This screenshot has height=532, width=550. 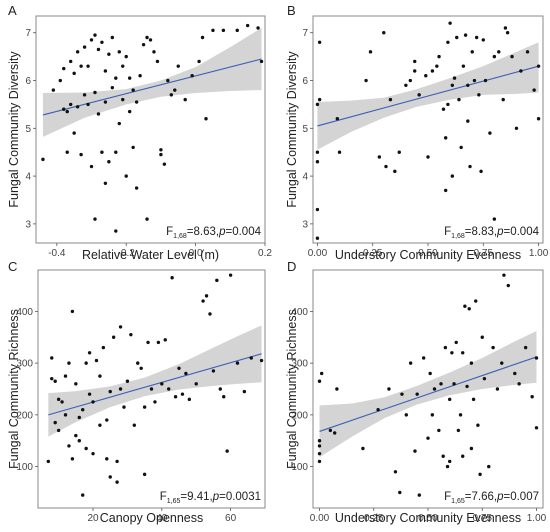 What do you see at coordinates (28, 177) in the screenshot?
I see `panel-a-y-tick-label: 4` at bounding box center [28, 177].